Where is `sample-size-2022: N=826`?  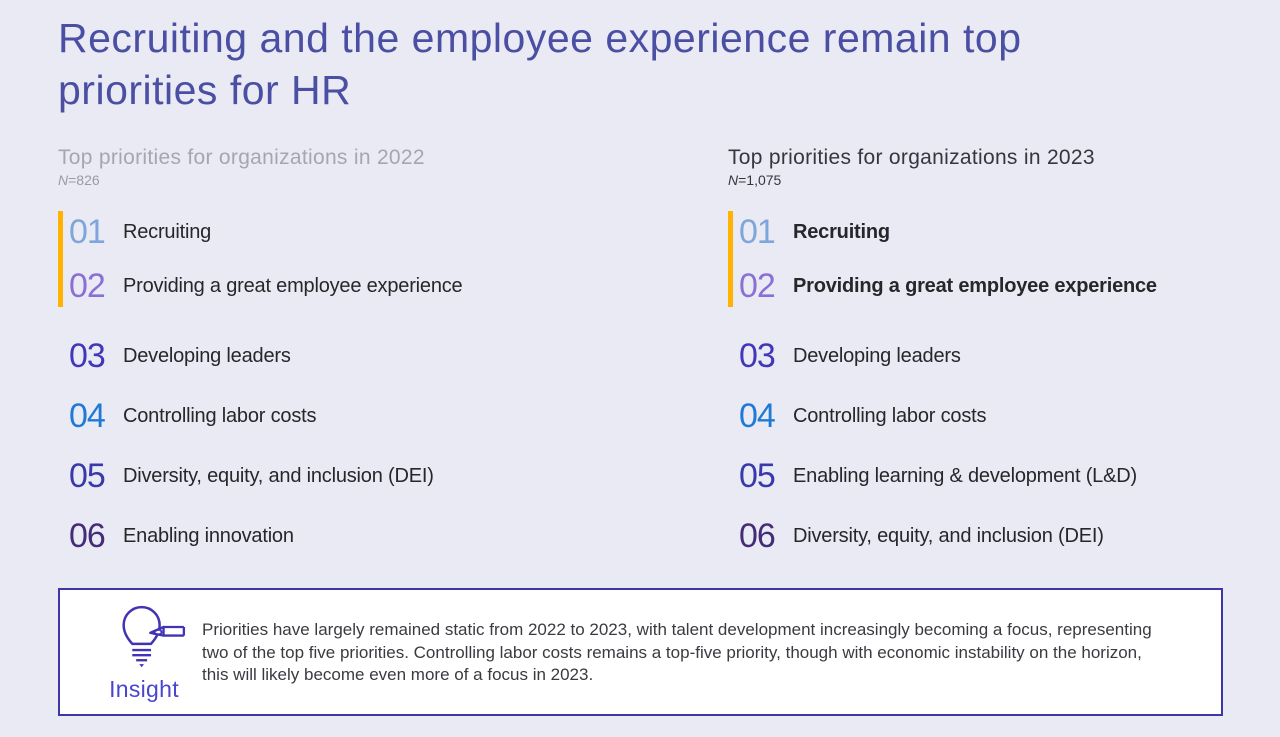
sample-size-2022: N=826 is located at coordinates (368, 180).